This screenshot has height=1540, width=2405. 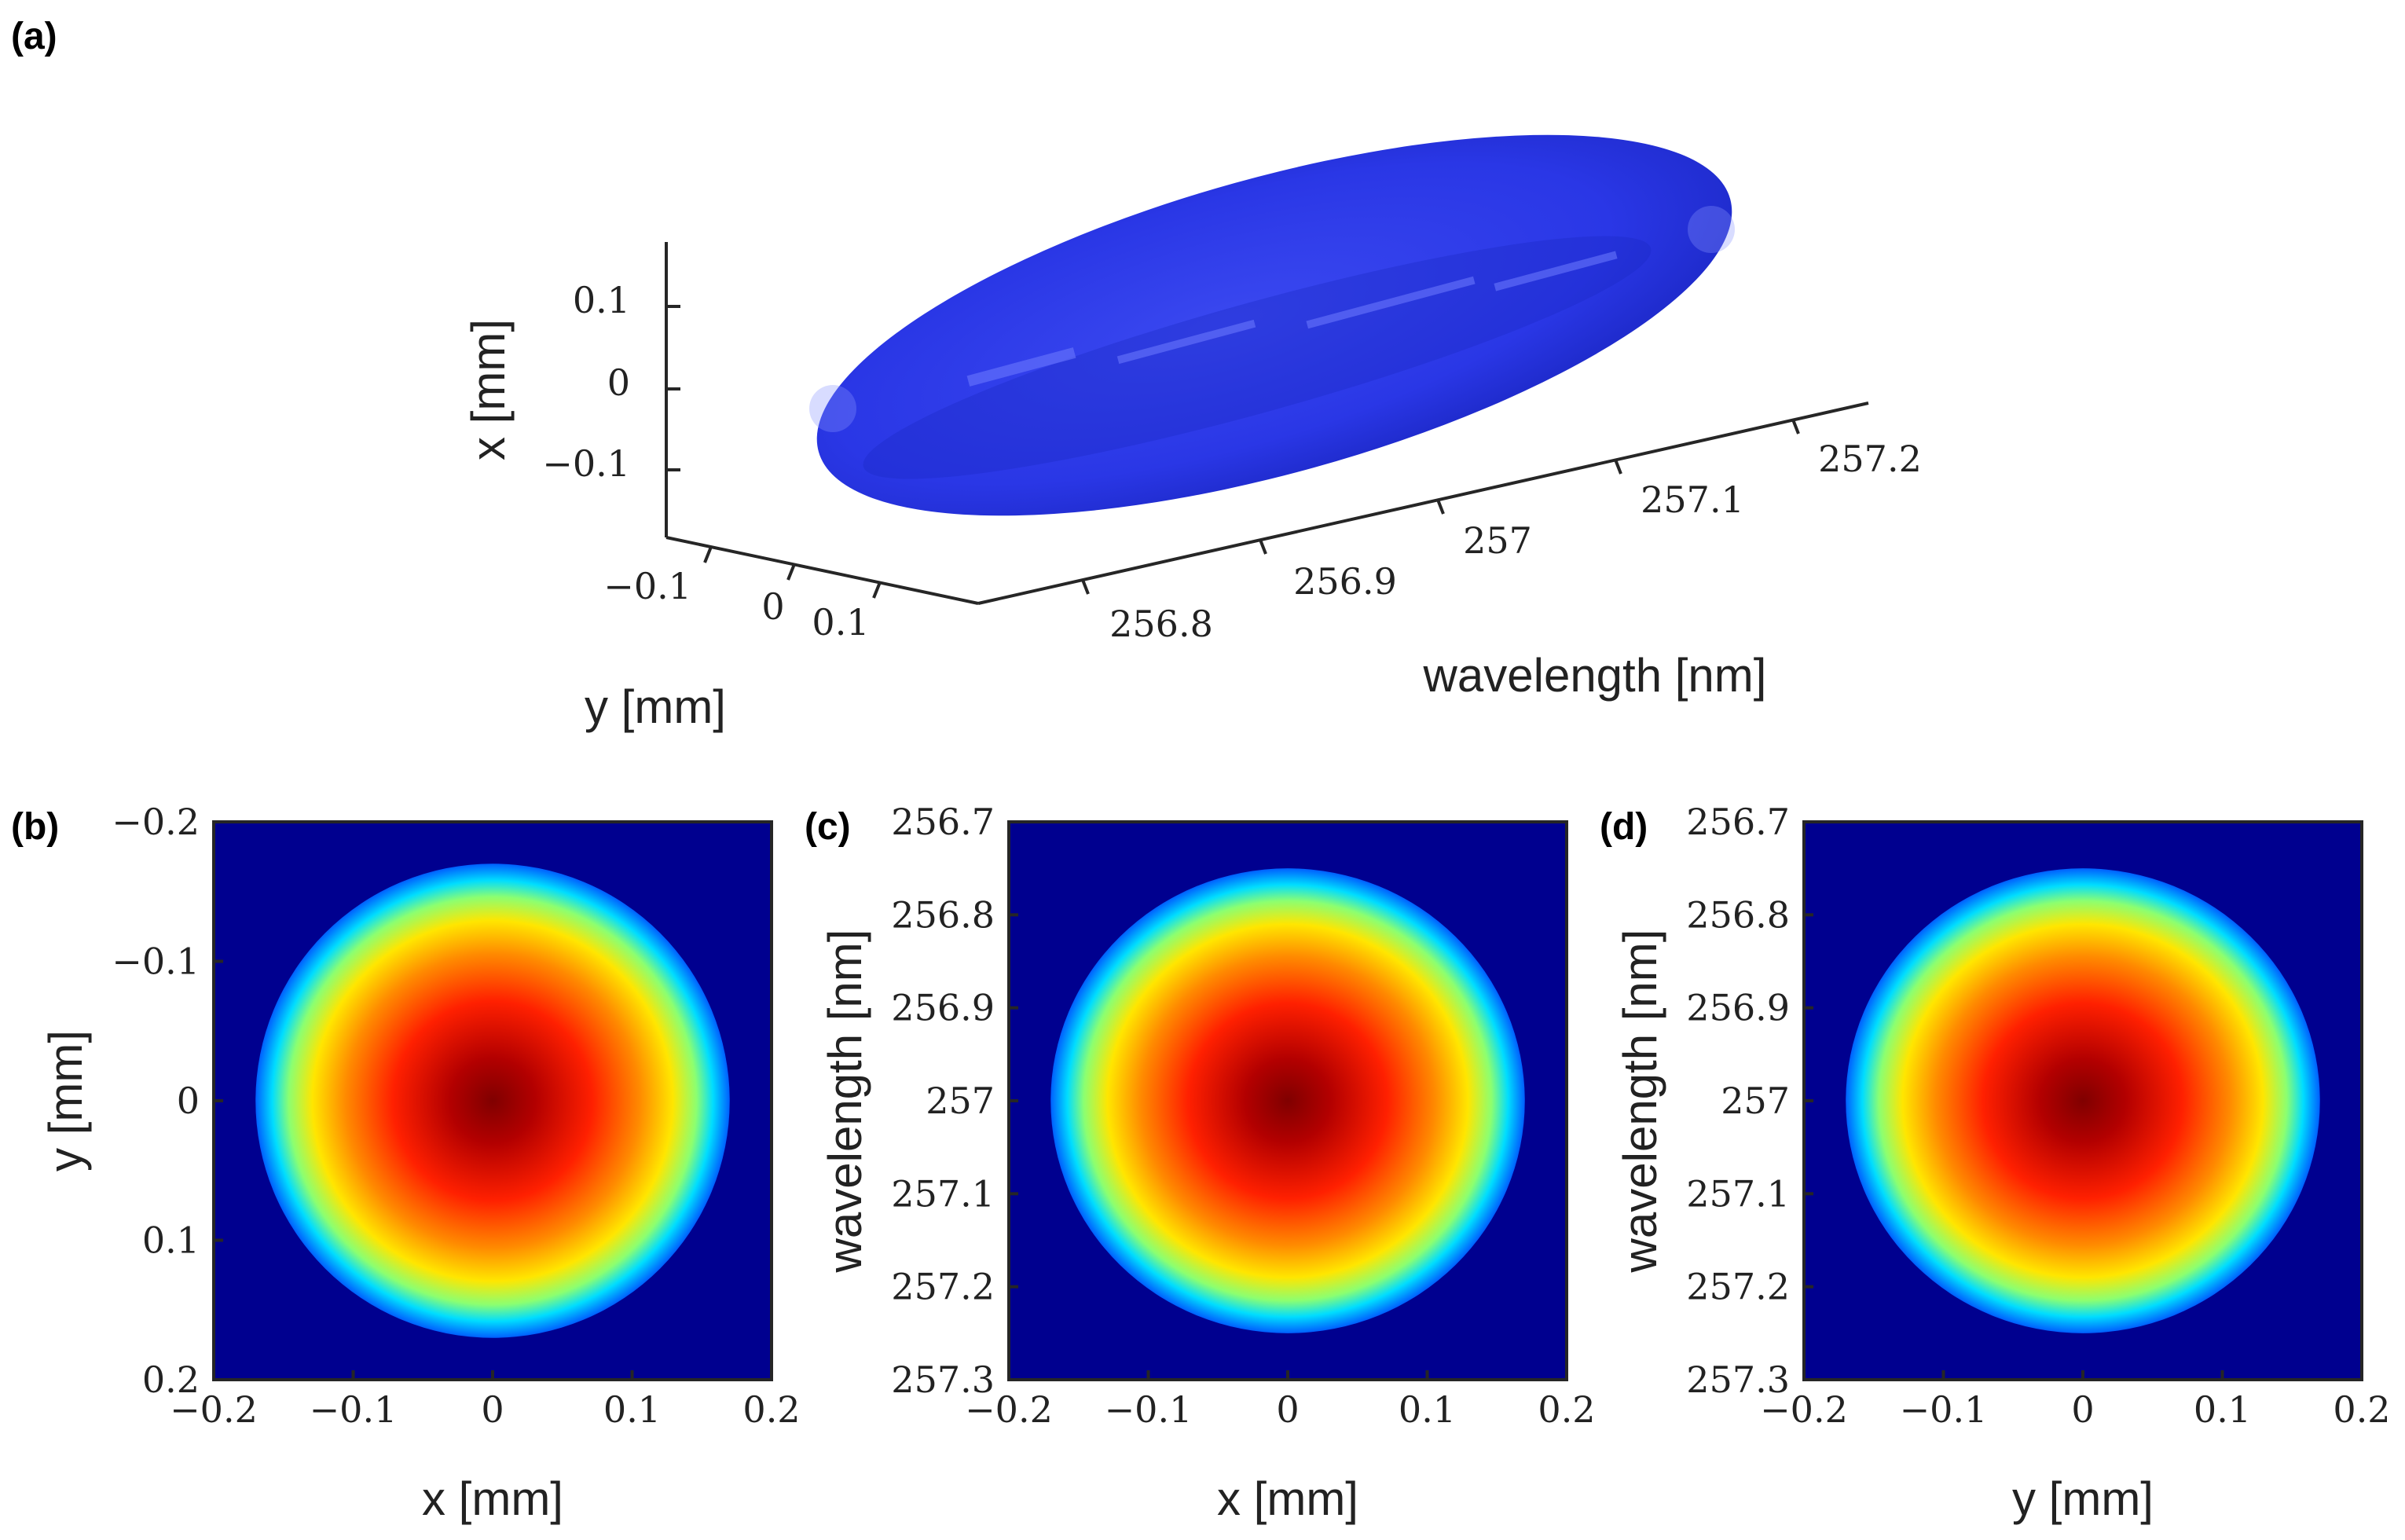 I want to click on a-wl-tick-4: 257.2, so click(x=1870, y=459).